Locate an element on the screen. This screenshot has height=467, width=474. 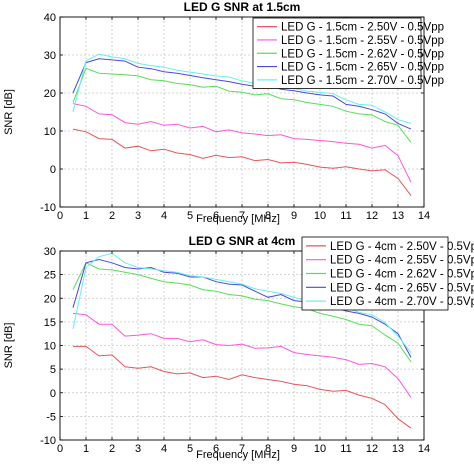
legend-entry: LED G - 4cm - 2.62V - 0.5Vpp is located at coordinates (402, 275).